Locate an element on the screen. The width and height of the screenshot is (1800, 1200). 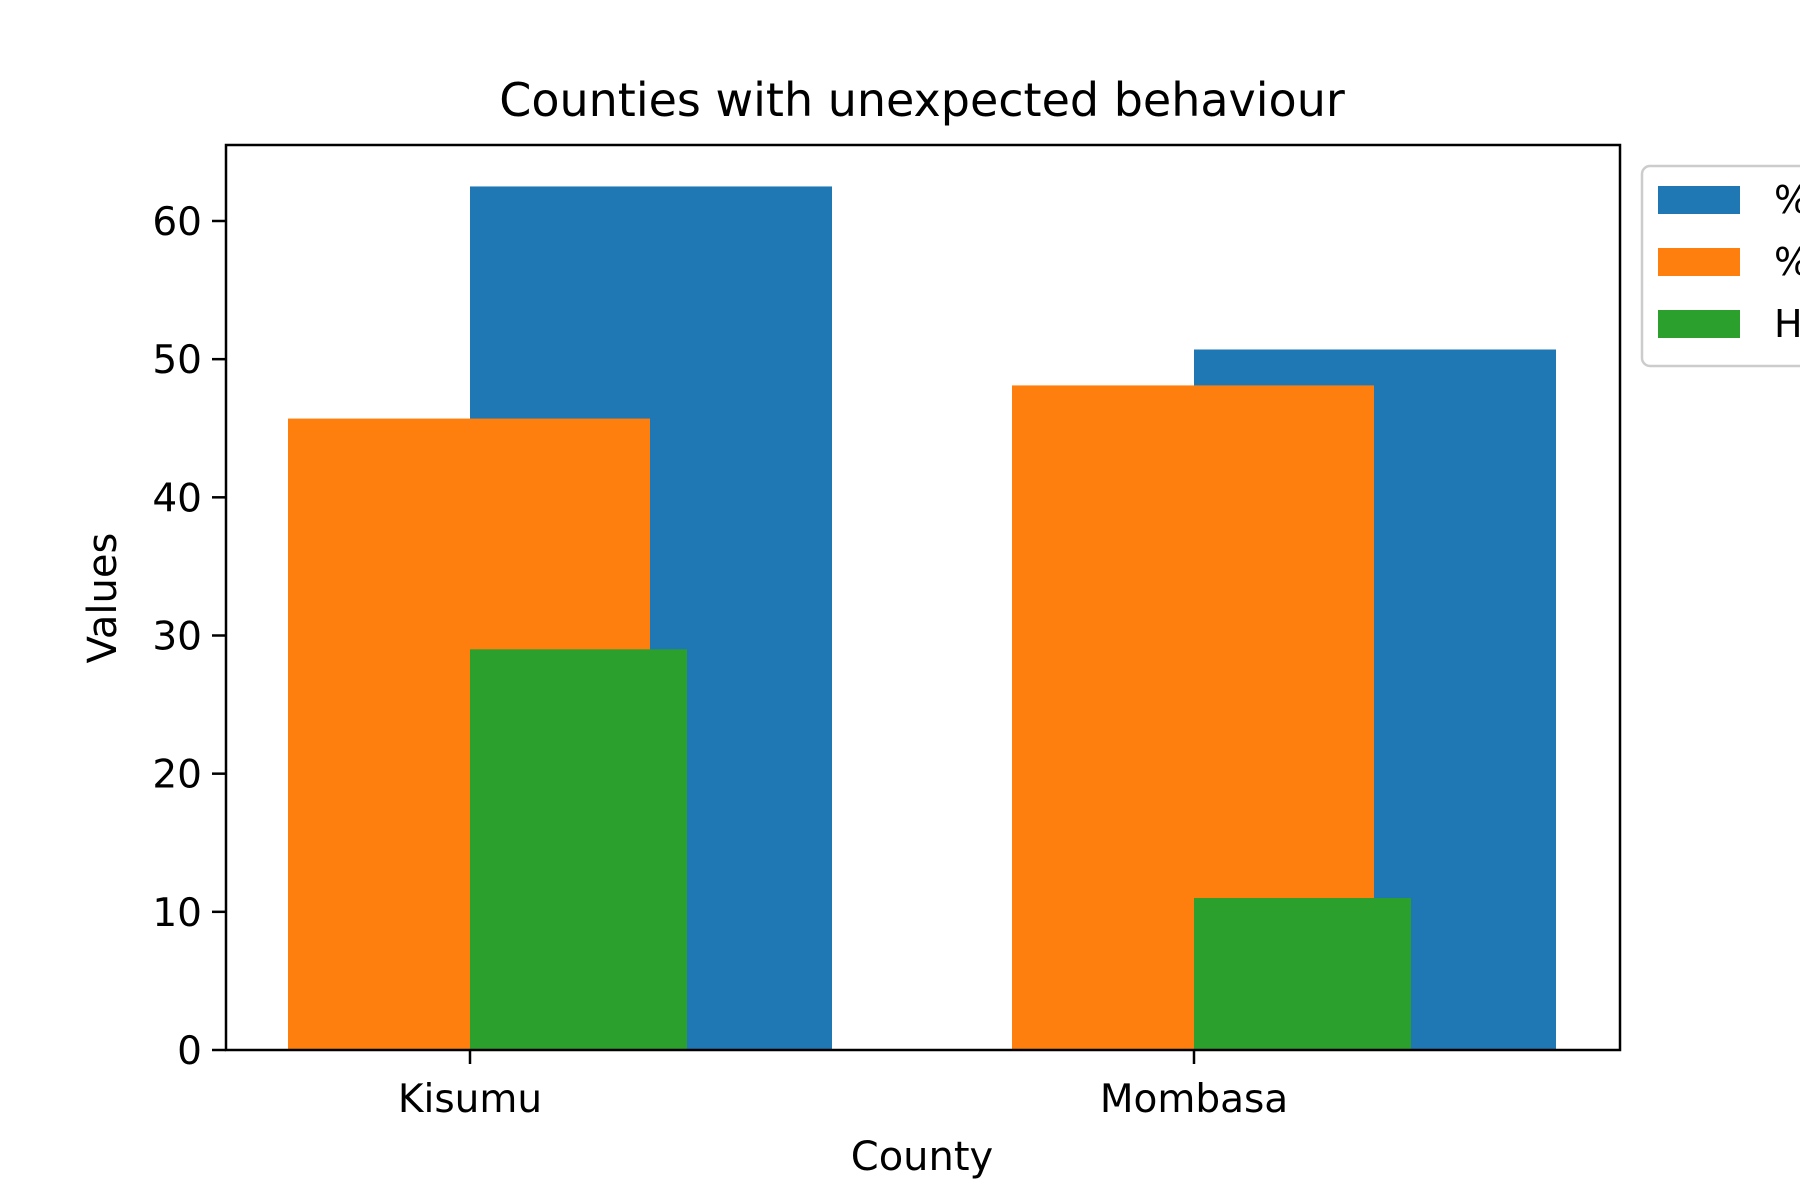
y-axis: 0 10 20 30 40 50 60 is located at coordinates (189, 637).